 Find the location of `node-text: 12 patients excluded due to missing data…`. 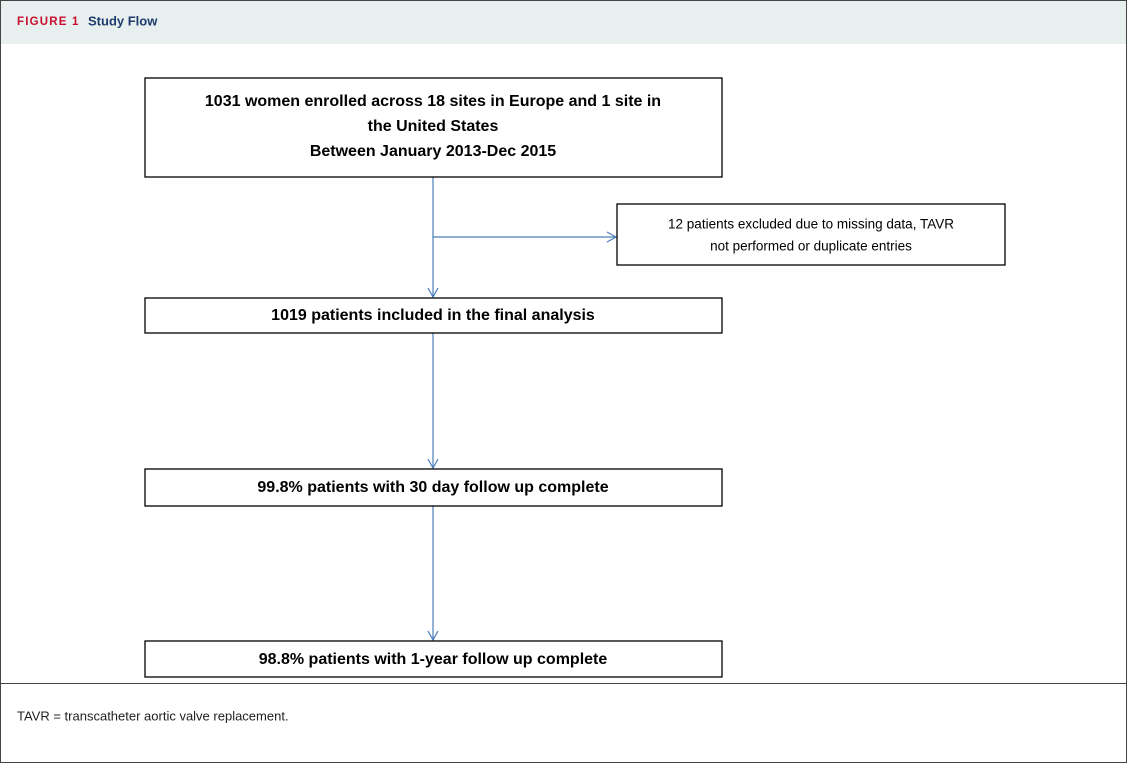

node-text: 12 patients excluded due to missing data… is located at coordinates (811, 224).